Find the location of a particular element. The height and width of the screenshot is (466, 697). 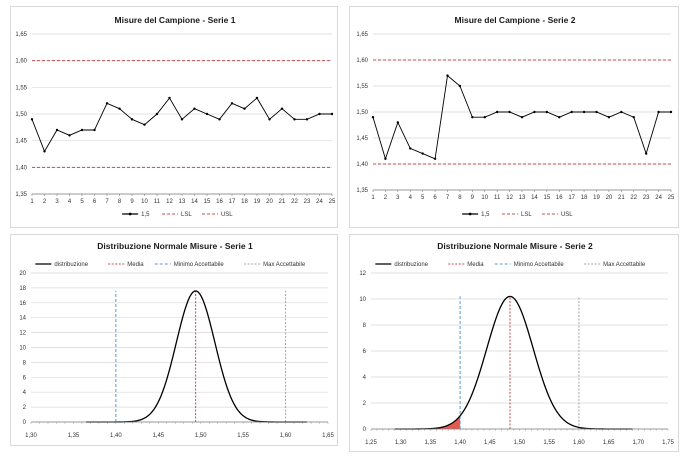

x-tick-label: 20 is located at coordinates (269, 202).